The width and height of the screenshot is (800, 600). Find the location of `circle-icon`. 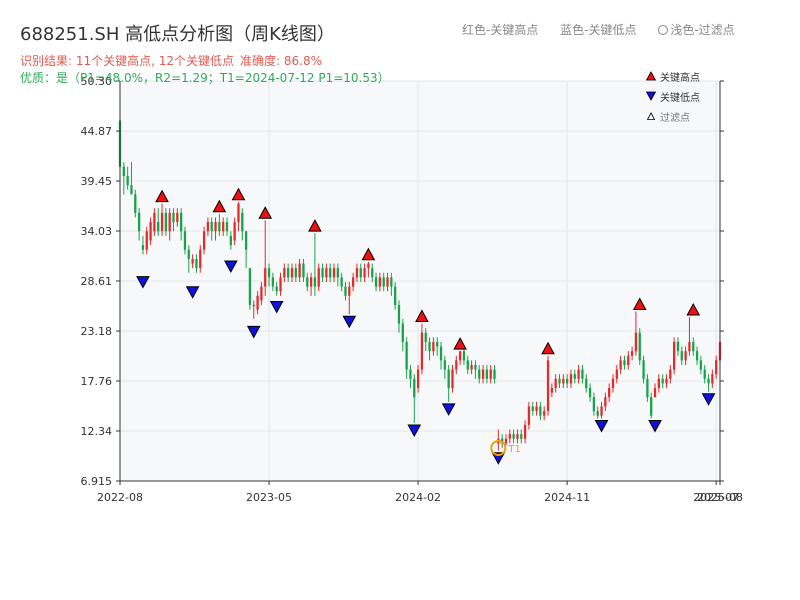

circle-icon is located at coordinates (663, 30).